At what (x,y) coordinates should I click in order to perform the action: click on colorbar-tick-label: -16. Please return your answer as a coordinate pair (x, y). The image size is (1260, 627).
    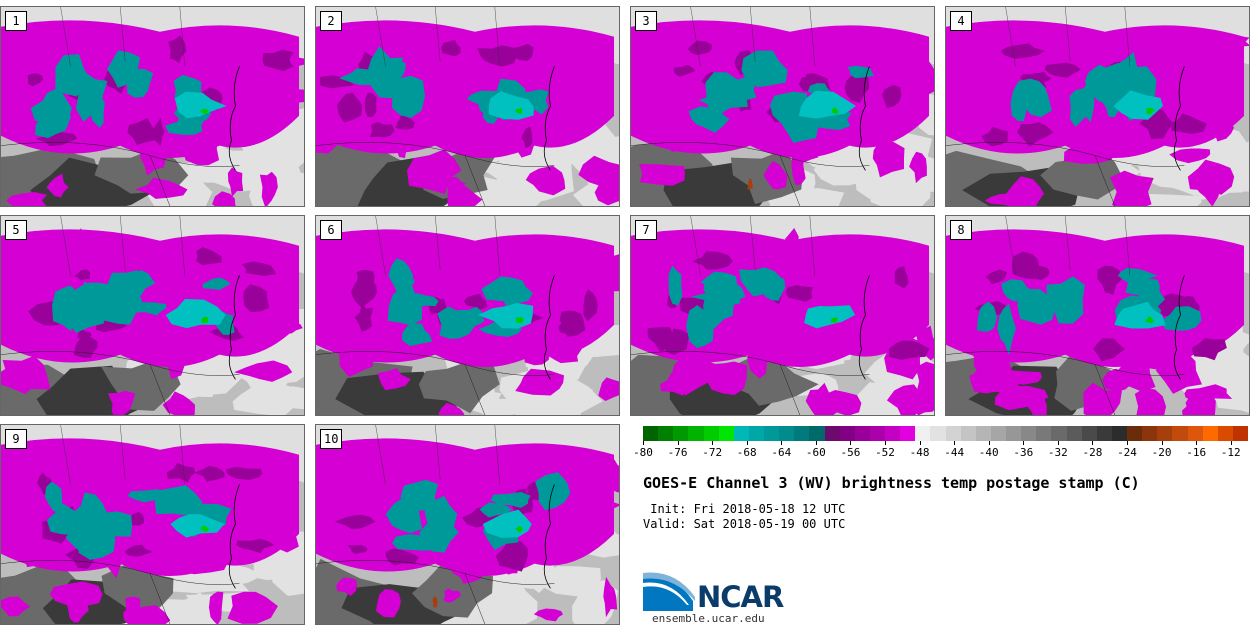
    Looking at the image, I should click on (1196, 452).